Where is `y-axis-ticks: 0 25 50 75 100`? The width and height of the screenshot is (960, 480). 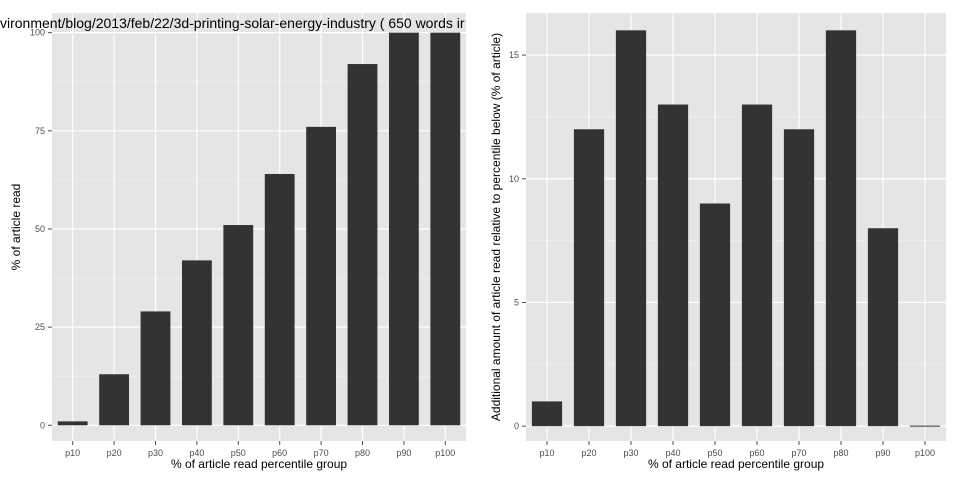
y-axis-ticks: 0 25 50 75 100 is located at coordinates (41, 229).